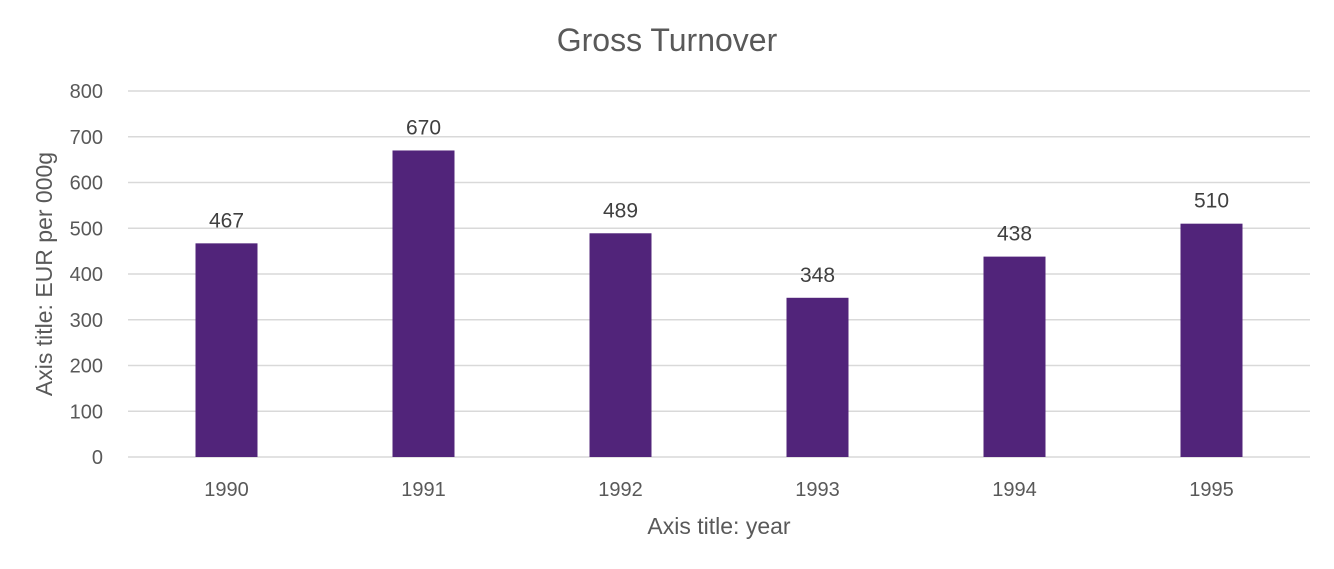  I want to click on y-tick-label: 600, so click(86, 184).